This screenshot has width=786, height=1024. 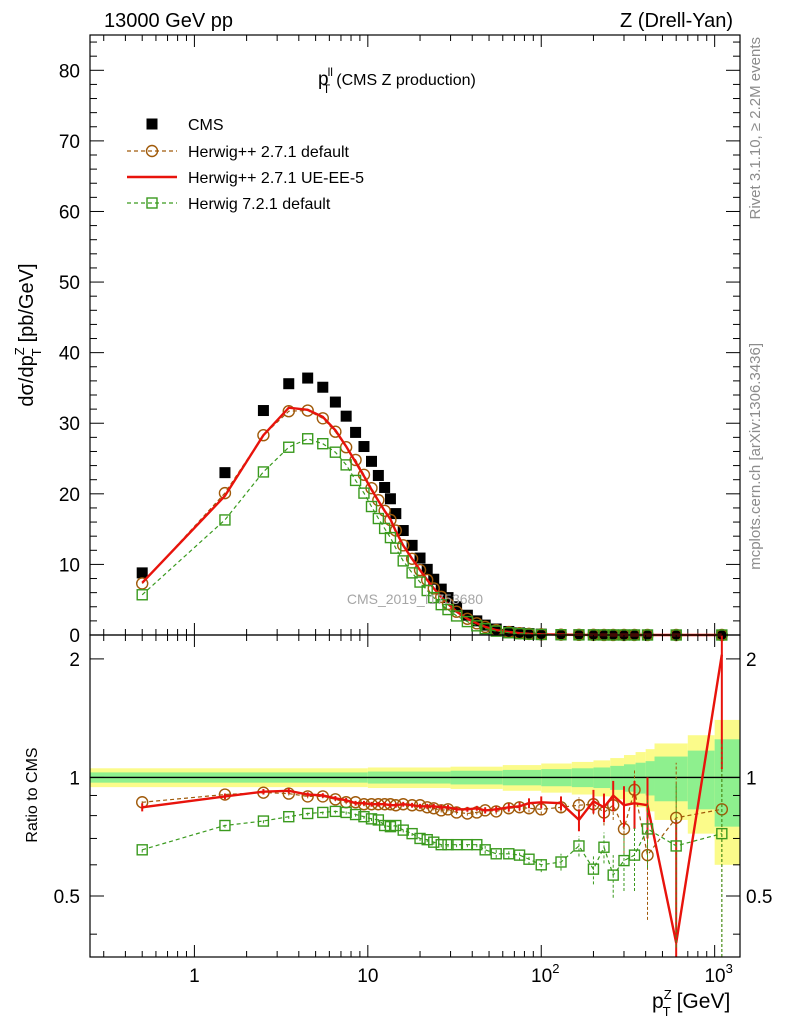 I want to click on x-tick-label: 1, so click(x=194, y=976).